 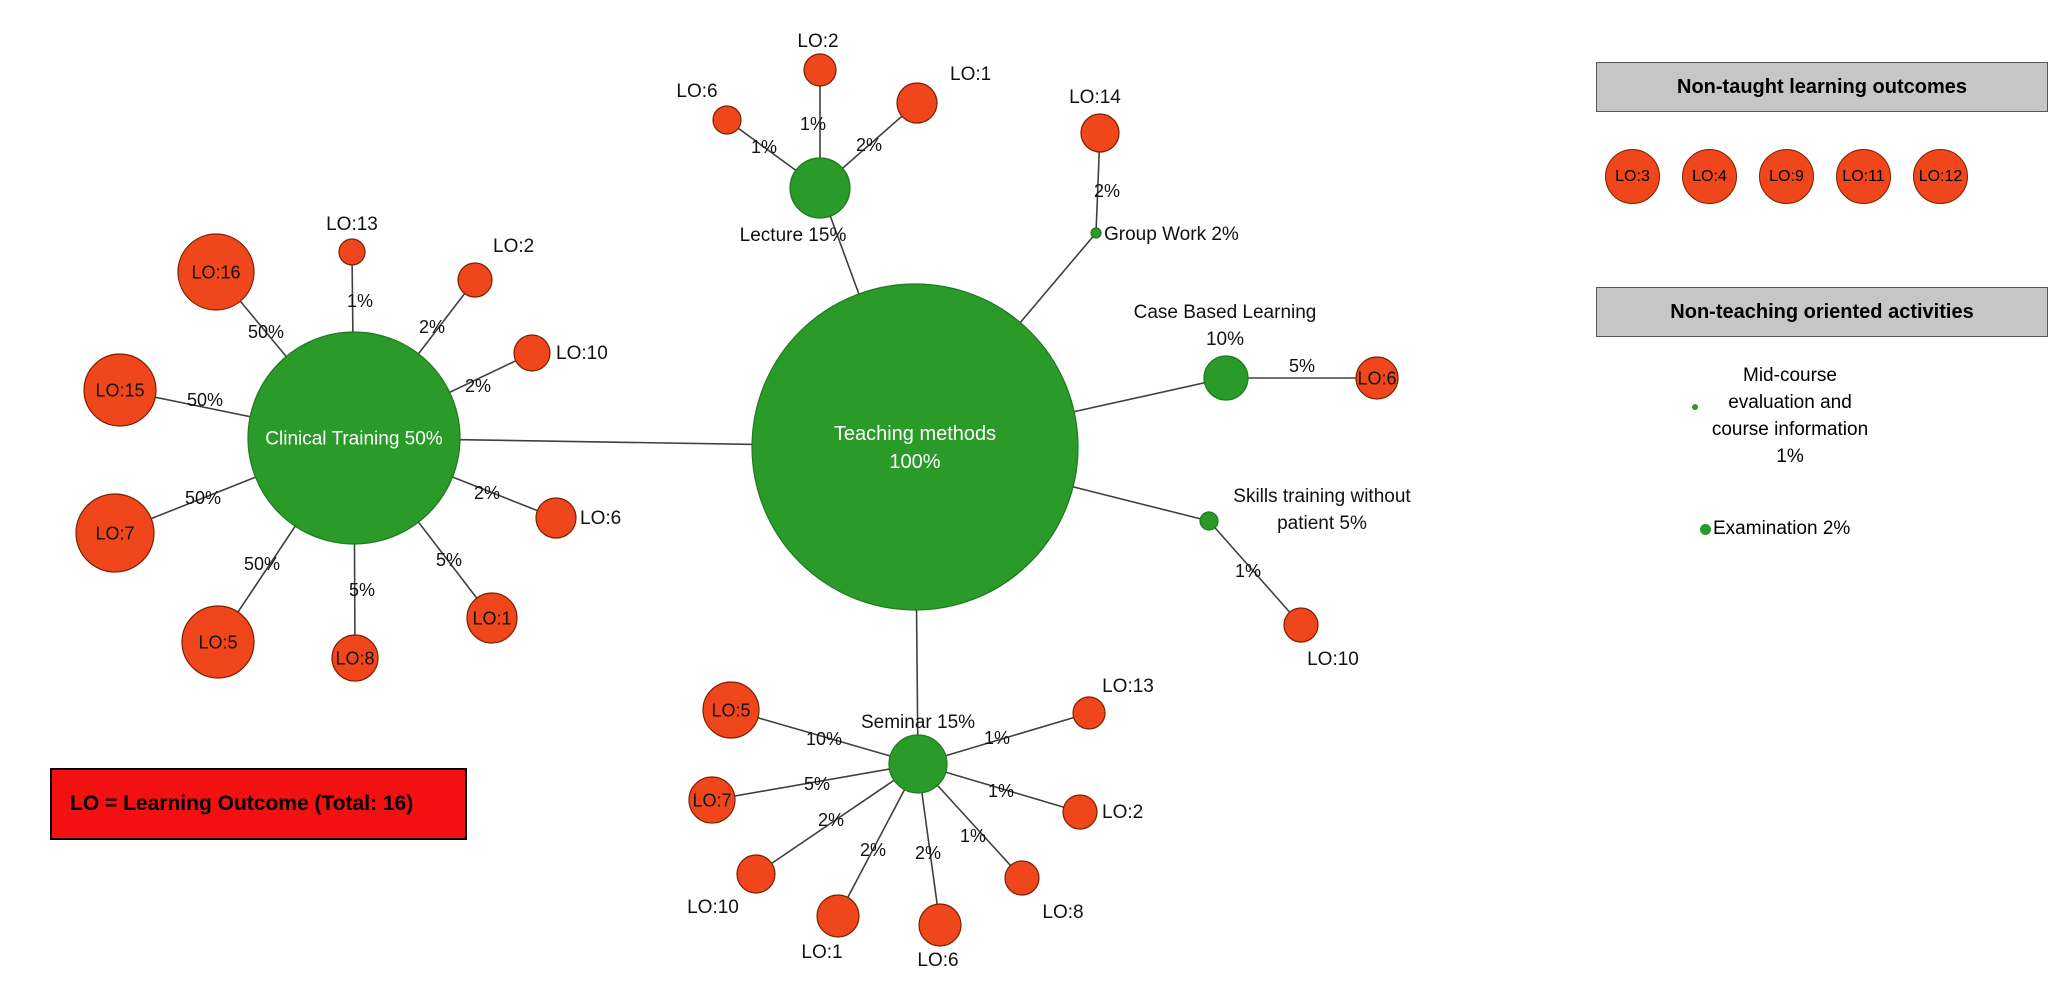 What do you see at coordinates (917, 103) in the screenshot?
I see `node-lec-lo1` at bounding box center [917, 103].